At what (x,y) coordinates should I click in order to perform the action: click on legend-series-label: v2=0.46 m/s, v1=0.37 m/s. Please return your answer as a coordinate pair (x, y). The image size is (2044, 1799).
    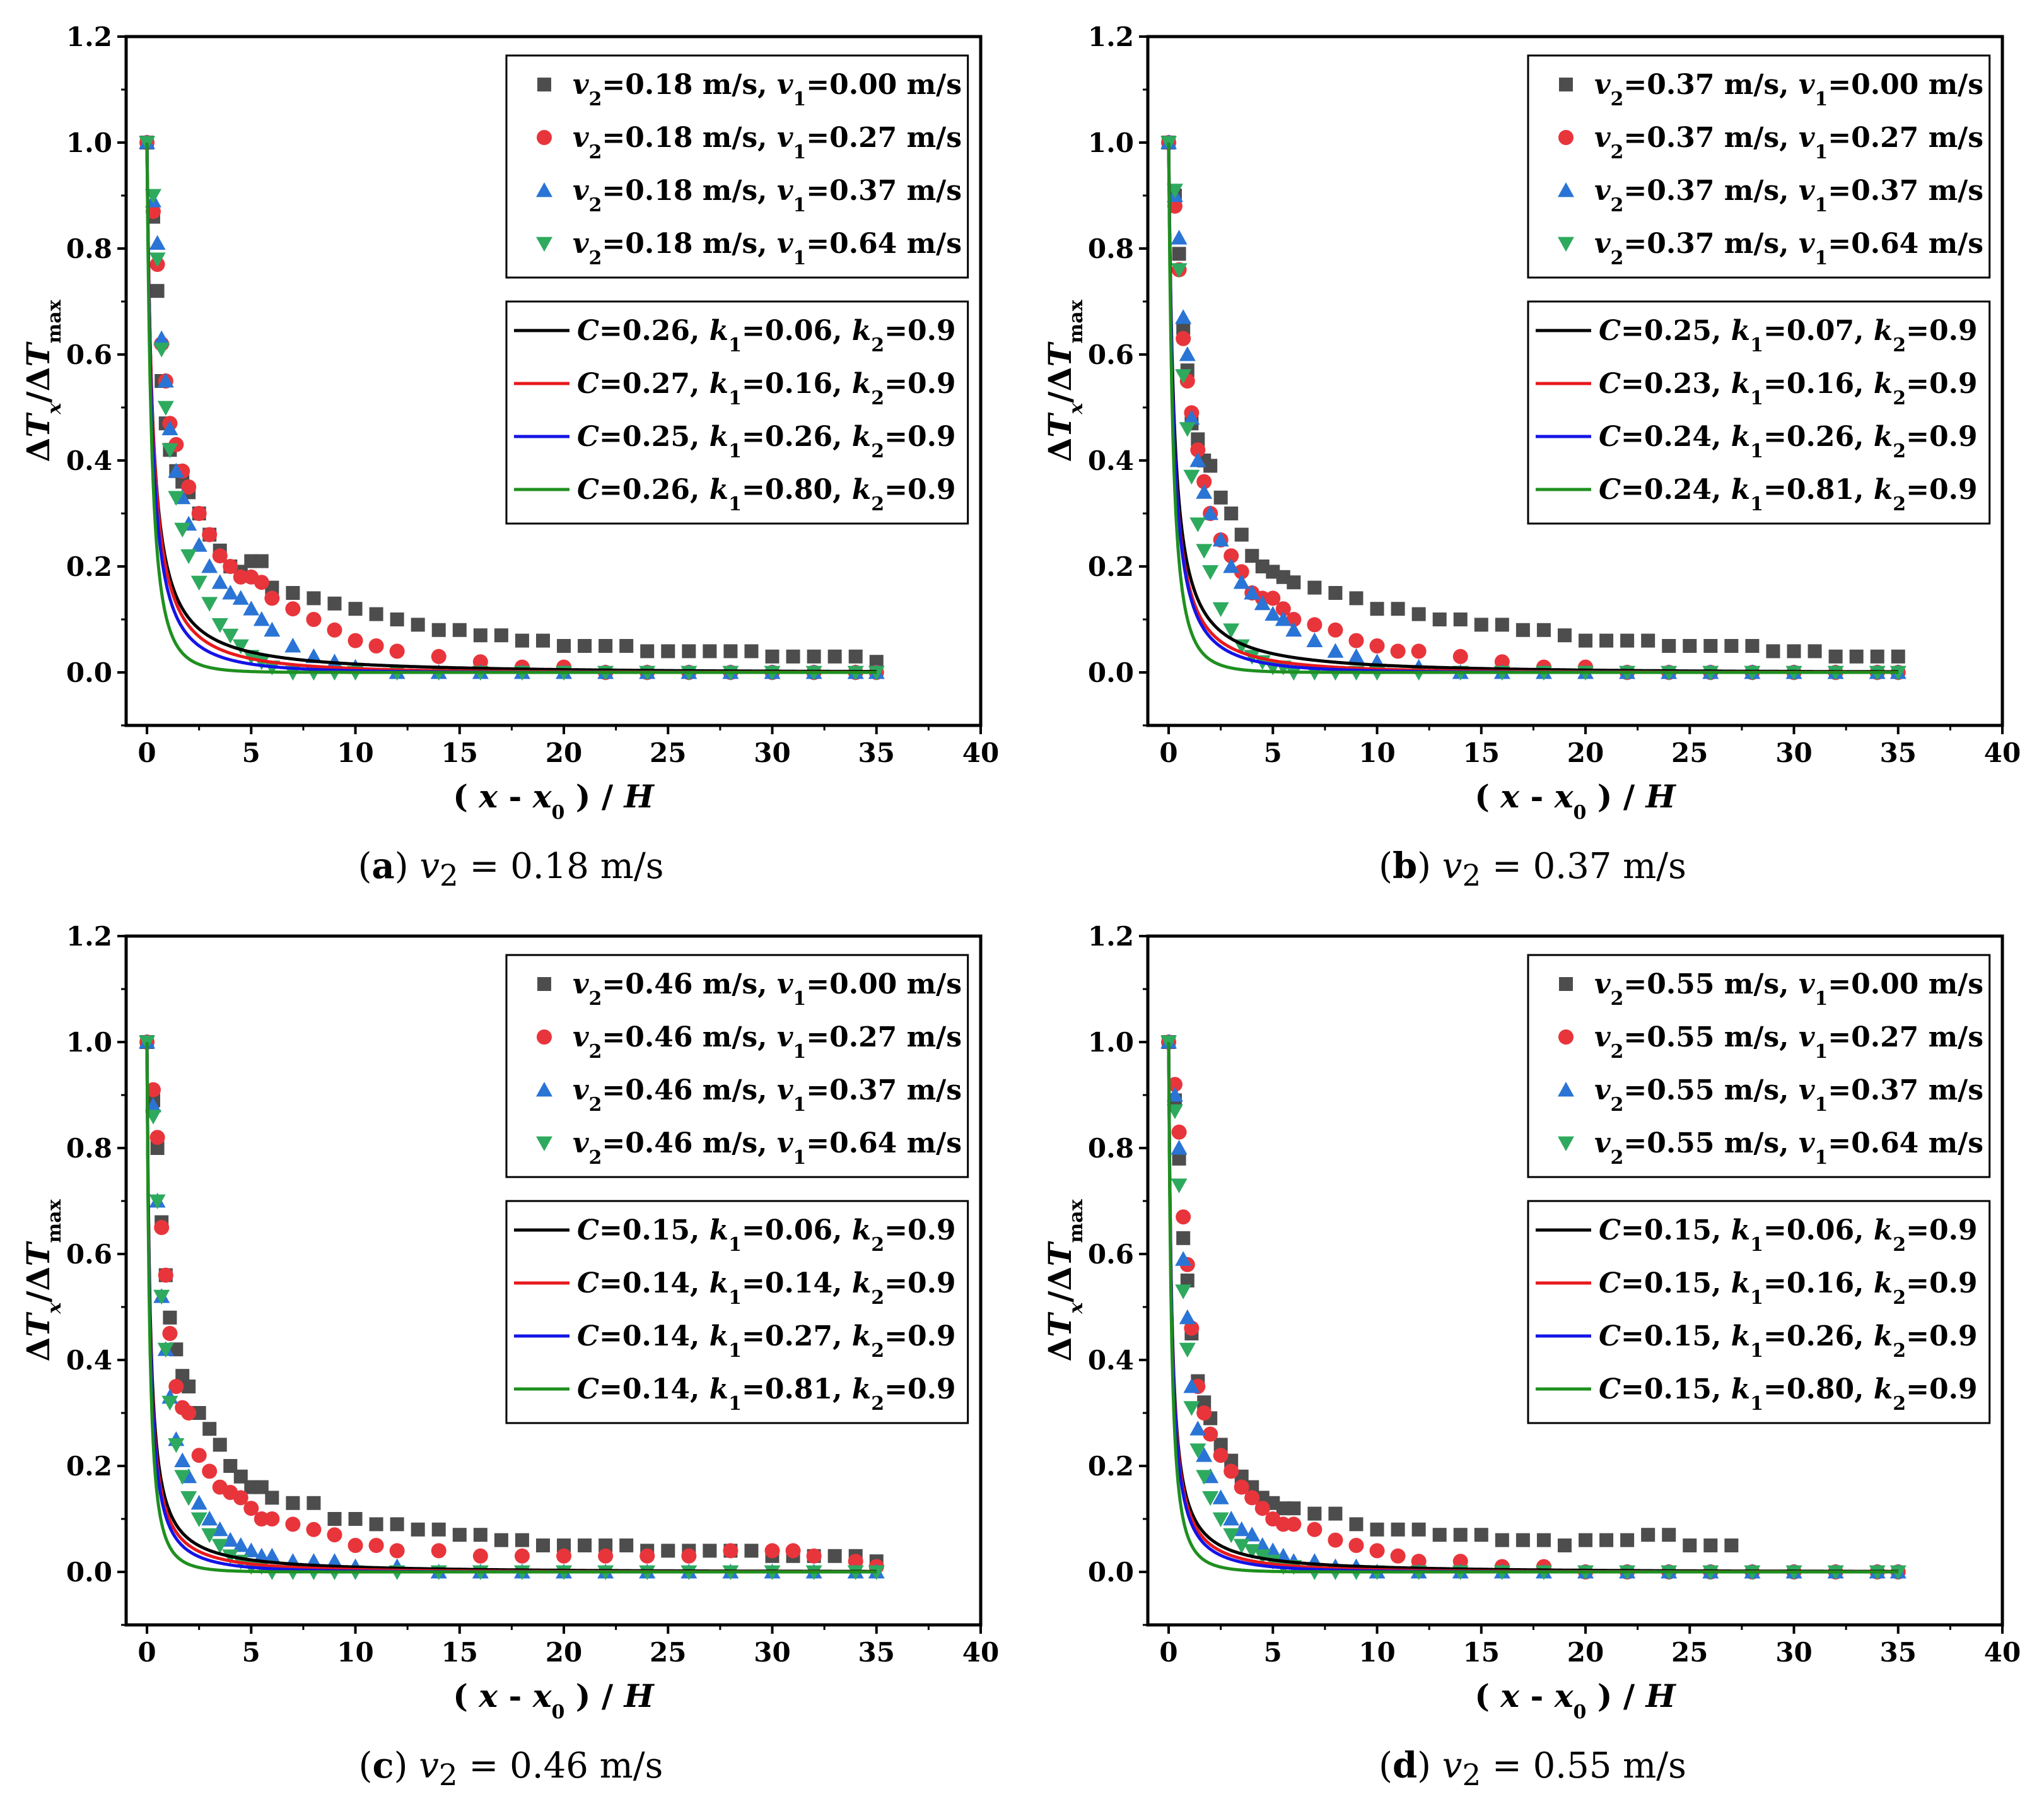
    Looking at the image, I should click on (768, 1095).